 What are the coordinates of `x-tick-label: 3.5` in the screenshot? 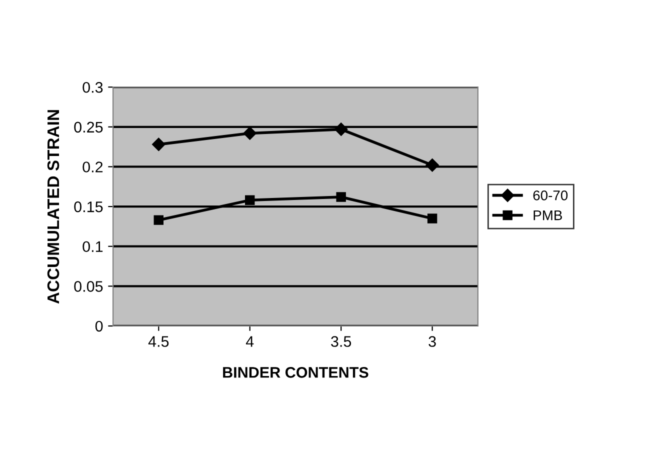 It's located at (341, 341).